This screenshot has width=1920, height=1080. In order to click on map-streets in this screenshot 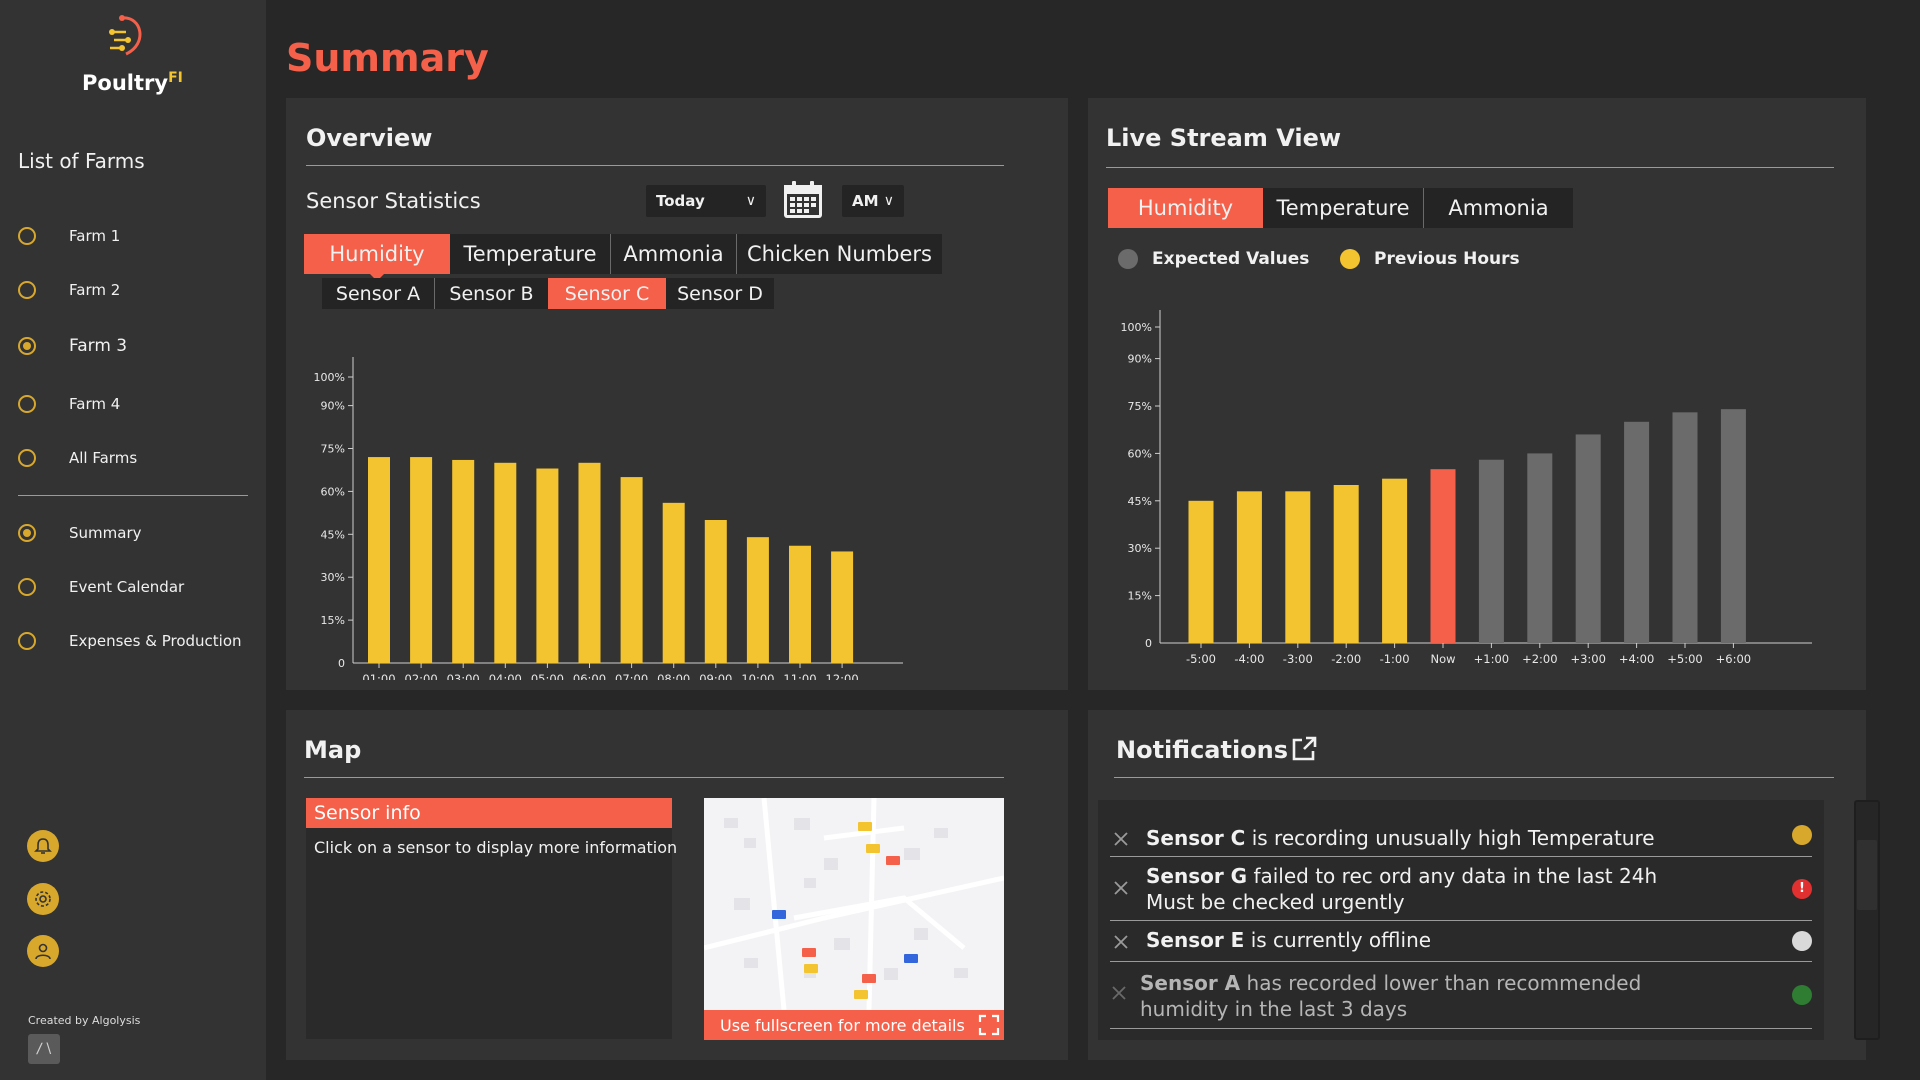, I will do `click(854, 904)`.